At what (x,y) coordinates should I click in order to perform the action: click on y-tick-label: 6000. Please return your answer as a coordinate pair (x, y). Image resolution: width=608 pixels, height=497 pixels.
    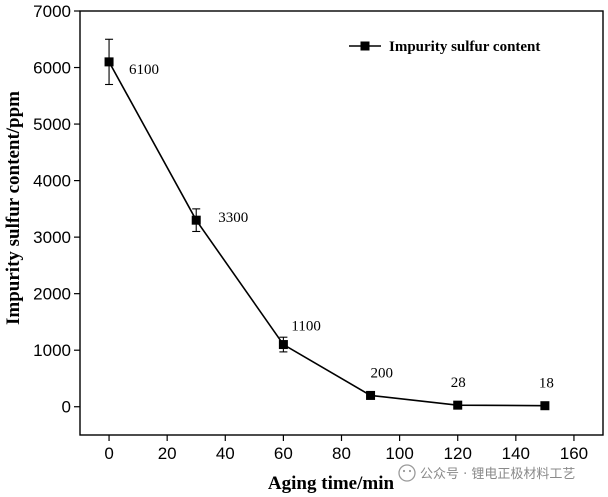
    Looking at the image, I should click on (52, 68).